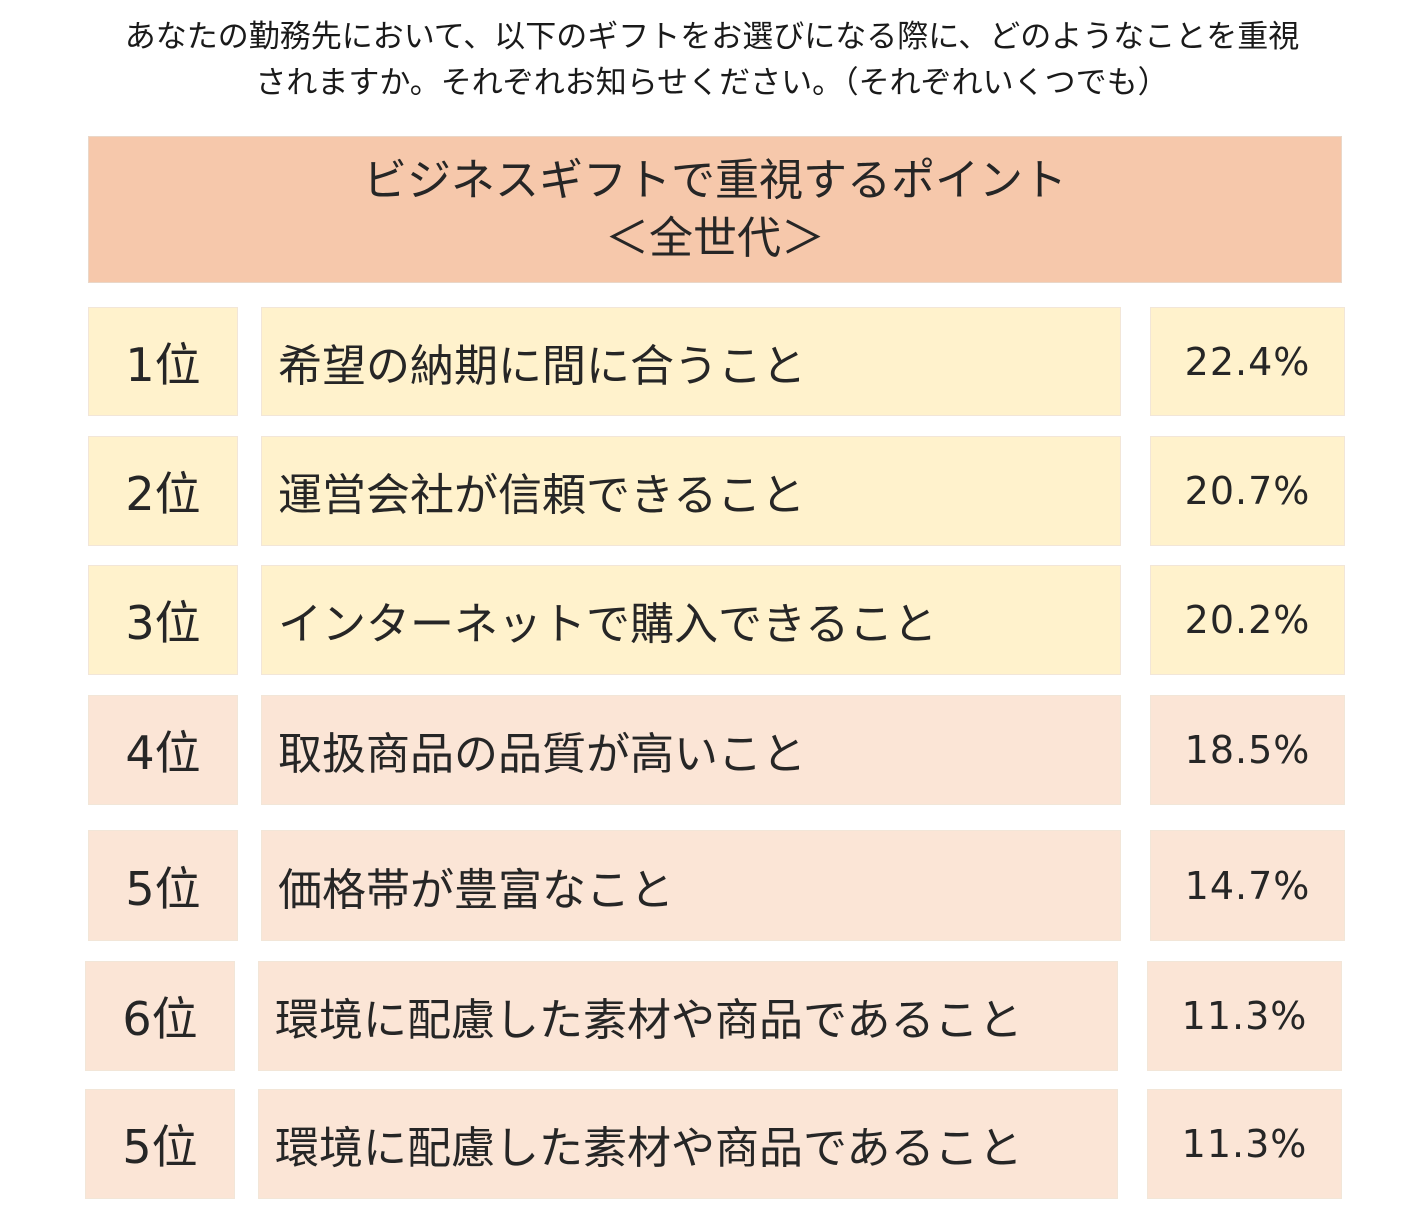  Describe the element at coordinates (712, 83) in the screenshot. I see `survey-question-line-2: されますか。それぞれお知らせください。（それぞれいくつでも）` at that location.